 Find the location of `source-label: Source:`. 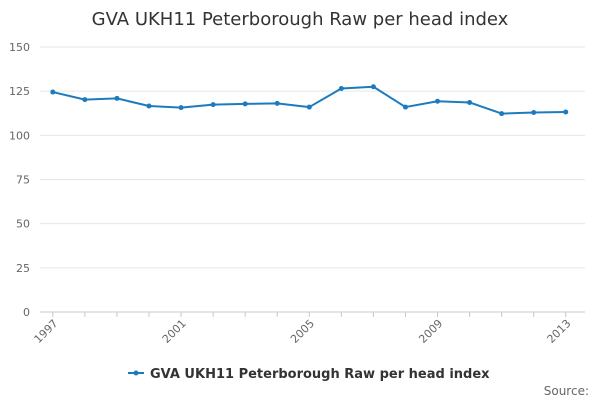

source-label: Source: is located at coordinates (566, 391).